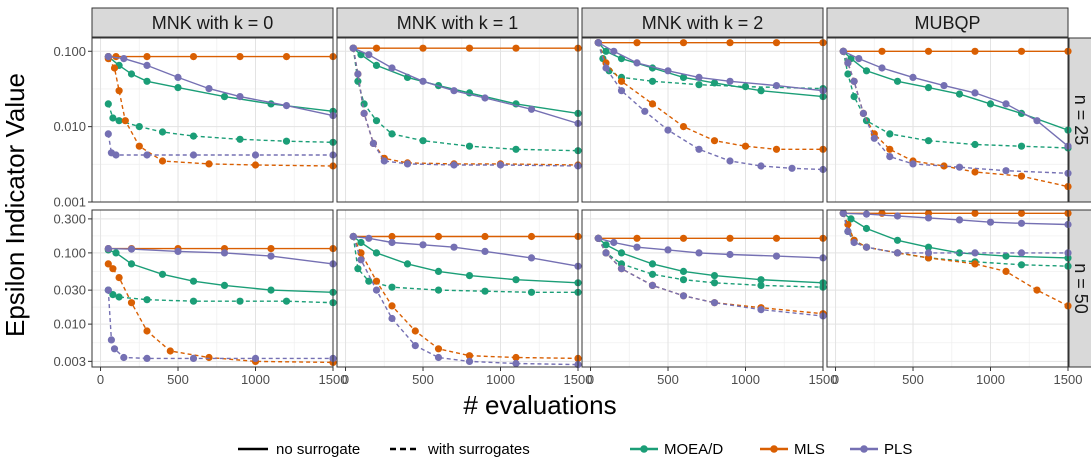 This screenshot has height=470, width=1091. I want to click on panel, so click(214, 288).